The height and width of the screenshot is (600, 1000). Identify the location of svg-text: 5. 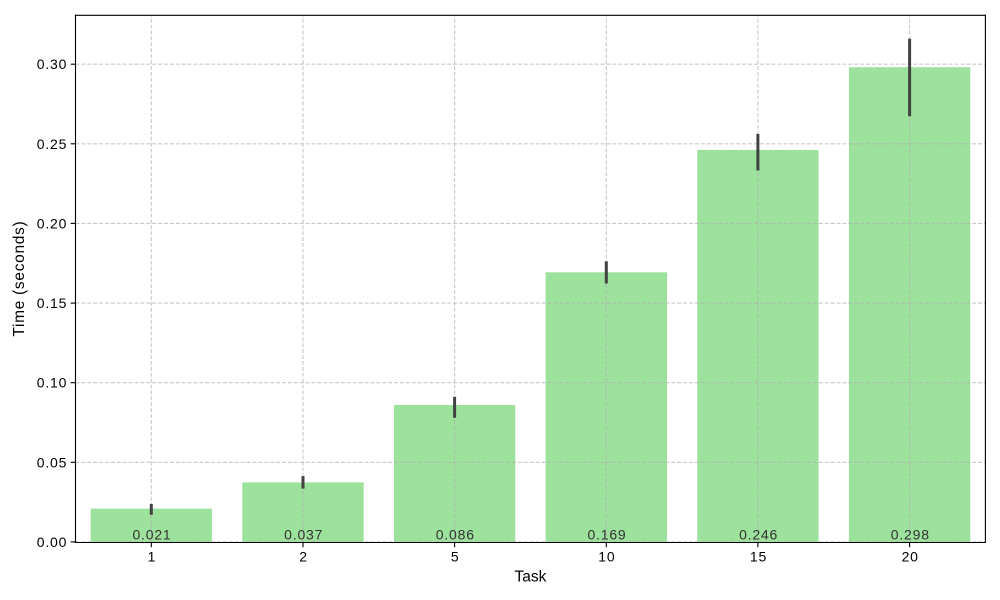
(455, 557).